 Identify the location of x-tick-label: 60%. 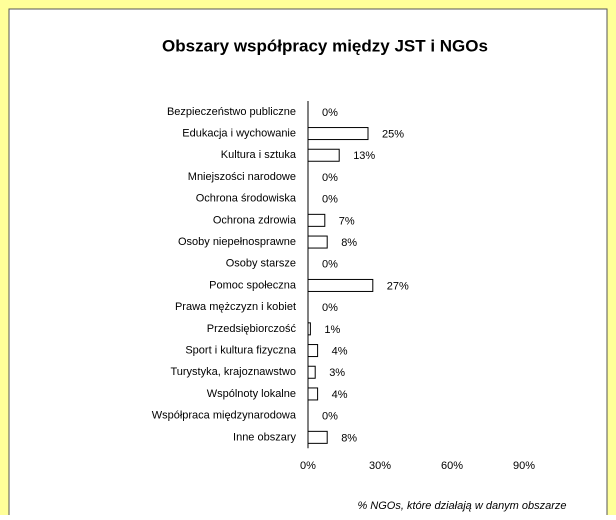
(452, 466).